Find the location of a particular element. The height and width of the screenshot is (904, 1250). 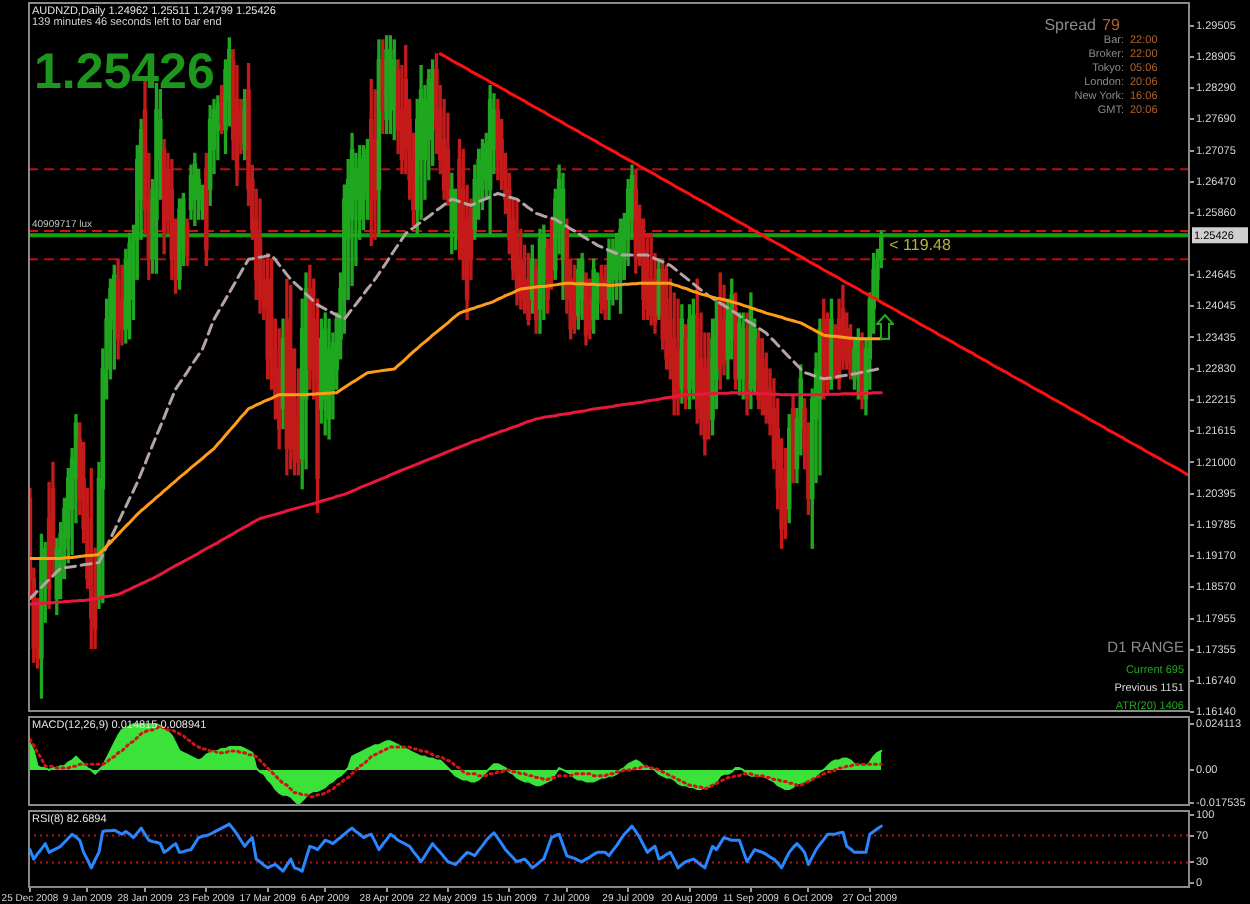

annotation: Spread is located at coordinates (1070, 25).